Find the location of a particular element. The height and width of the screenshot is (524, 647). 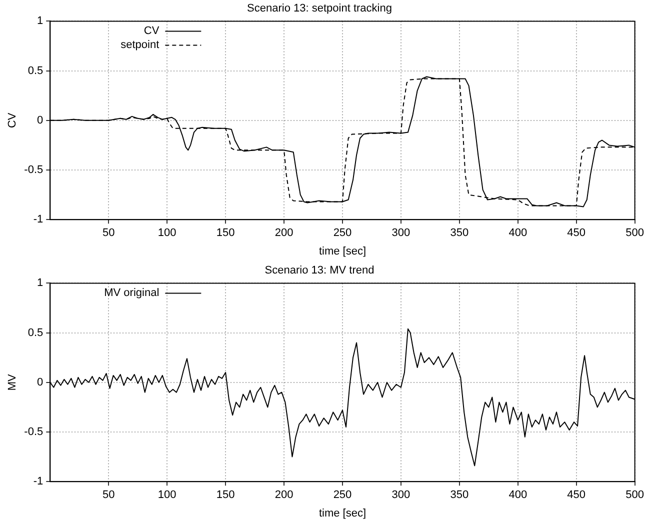

chart-title: Scenario 13: MV trend is located at coordinates (319, 270).